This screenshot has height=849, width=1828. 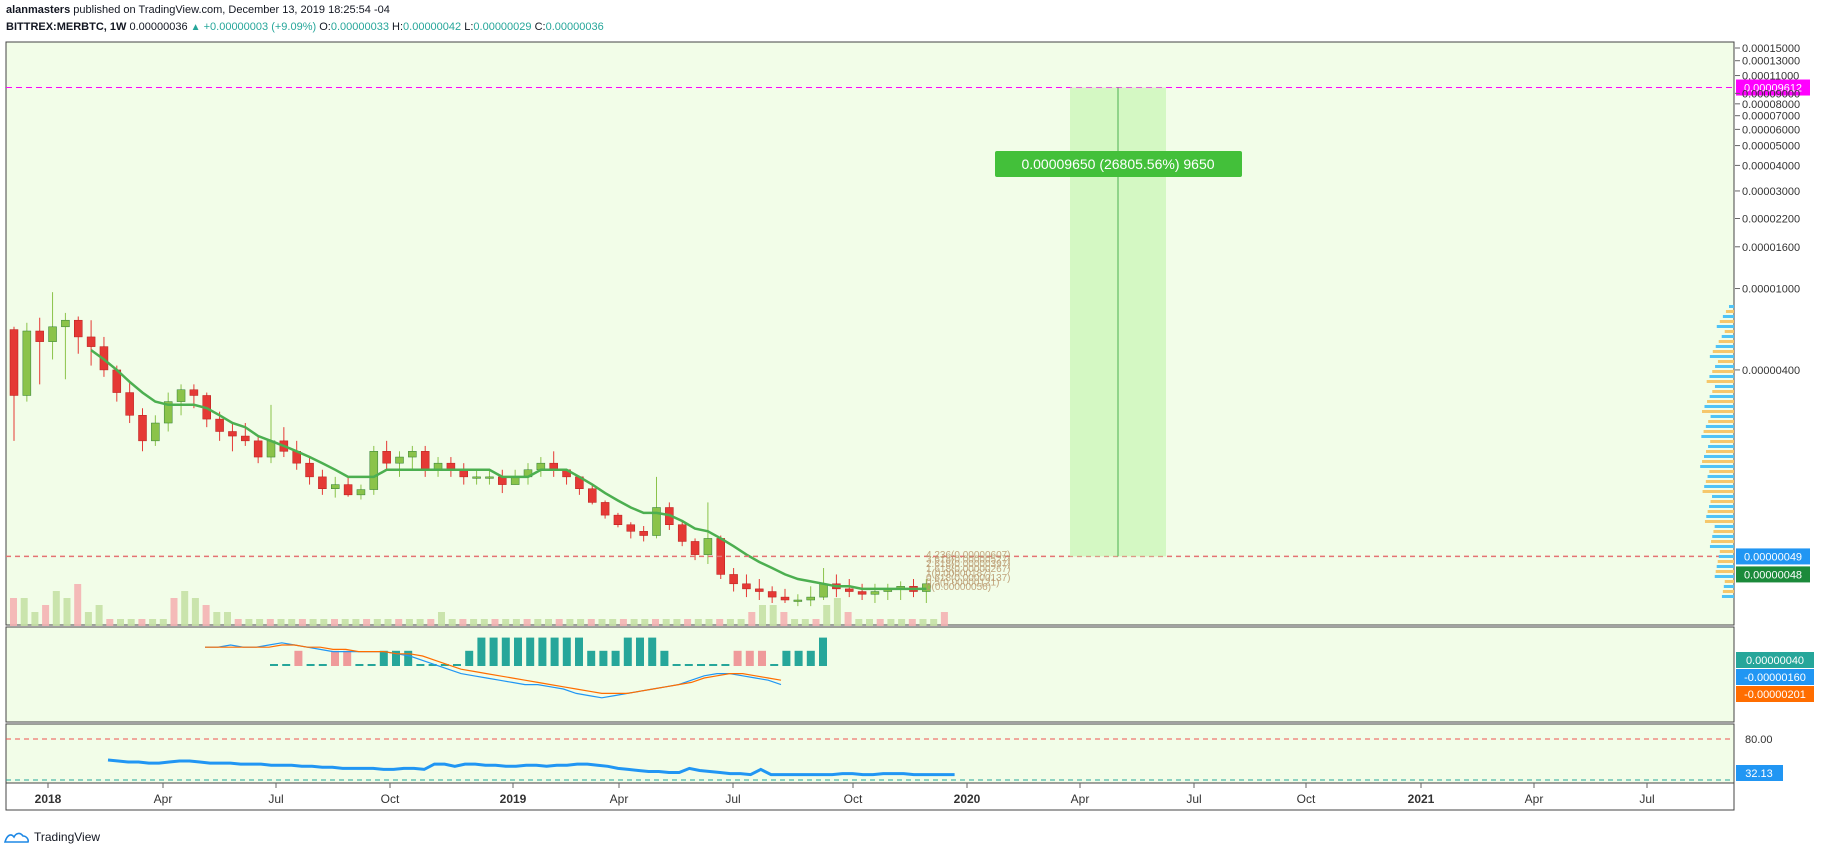 I want to click on fib-level-label: 0(0.00000056), so click(x=958, y=587).